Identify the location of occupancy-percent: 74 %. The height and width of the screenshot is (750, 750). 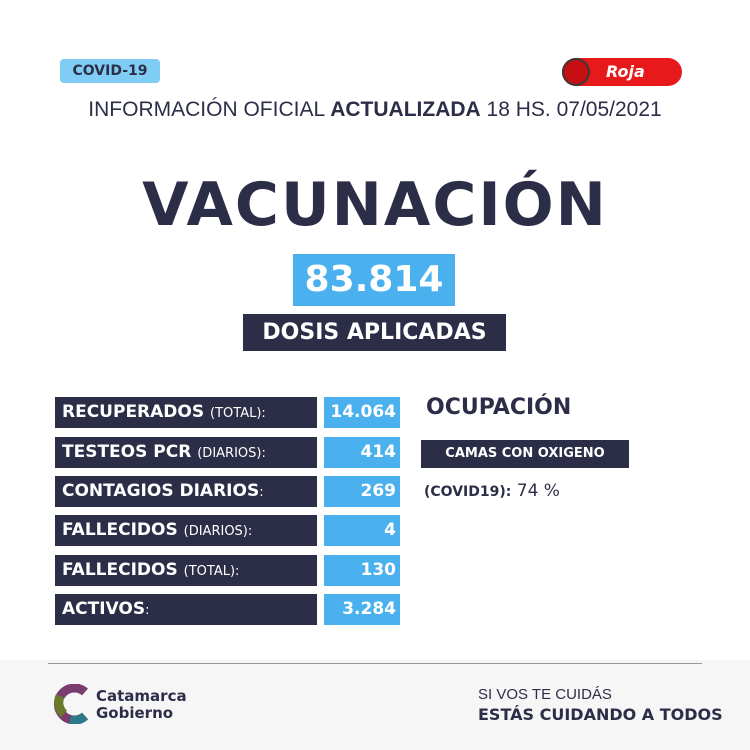
(538, 491).